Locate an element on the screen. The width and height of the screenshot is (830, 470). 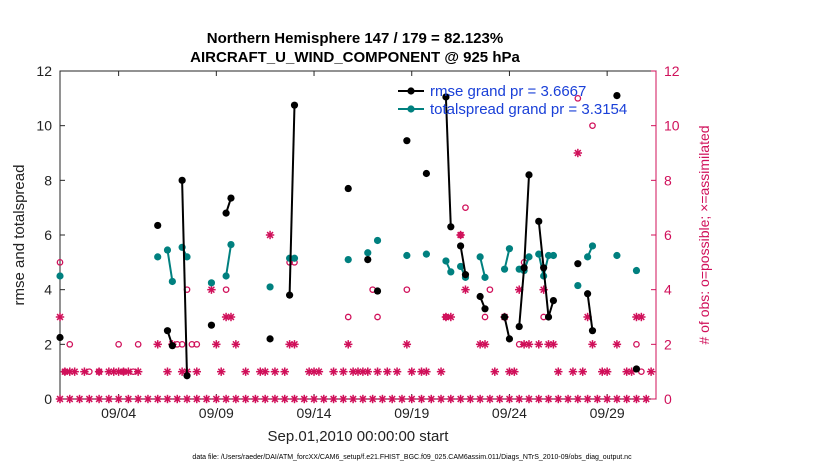
y-axis-label-left: rmse and totalspread is located at coordinates (19, 235).